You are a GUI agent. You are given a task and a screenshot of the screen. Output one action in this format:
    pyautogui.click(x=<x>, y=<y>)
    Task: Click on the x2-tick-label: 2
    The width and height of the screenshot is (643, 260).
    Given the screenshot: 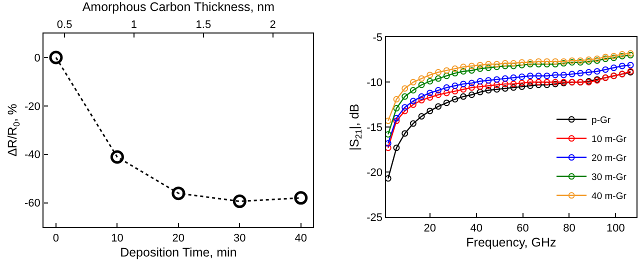 What is the action you would take?
    pyautogui.click(x=273, y=24)
    